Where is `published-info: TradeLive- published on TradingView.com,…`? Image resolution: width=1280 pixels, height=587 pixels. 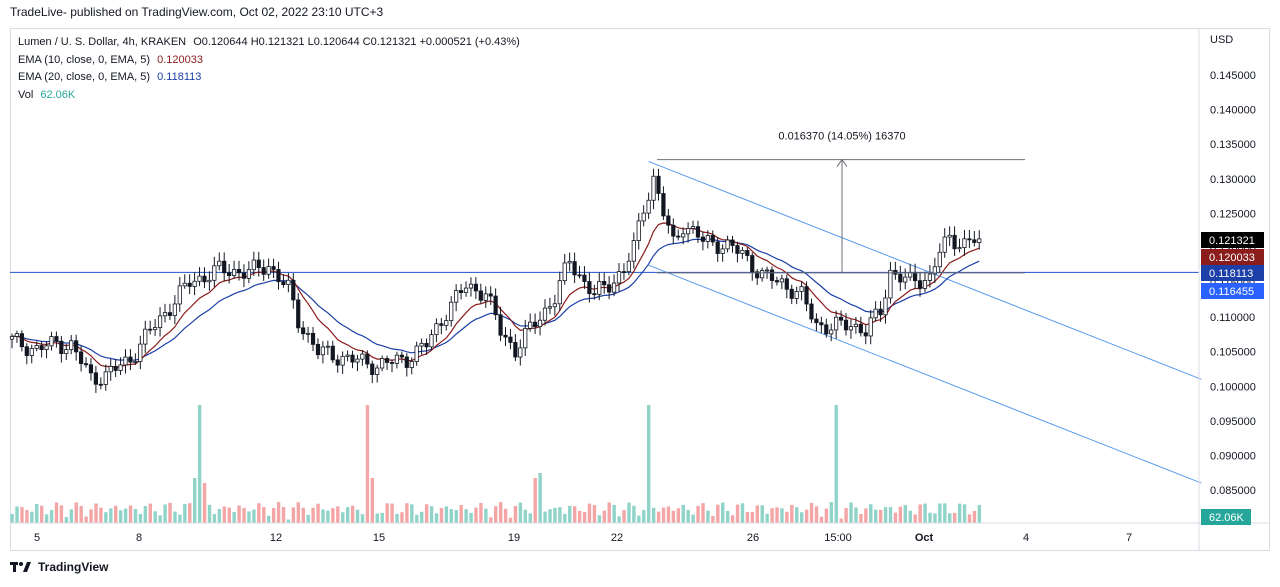 published-info: TradeLive- published on TradingView.com,… is located at coordinates (197, 12).